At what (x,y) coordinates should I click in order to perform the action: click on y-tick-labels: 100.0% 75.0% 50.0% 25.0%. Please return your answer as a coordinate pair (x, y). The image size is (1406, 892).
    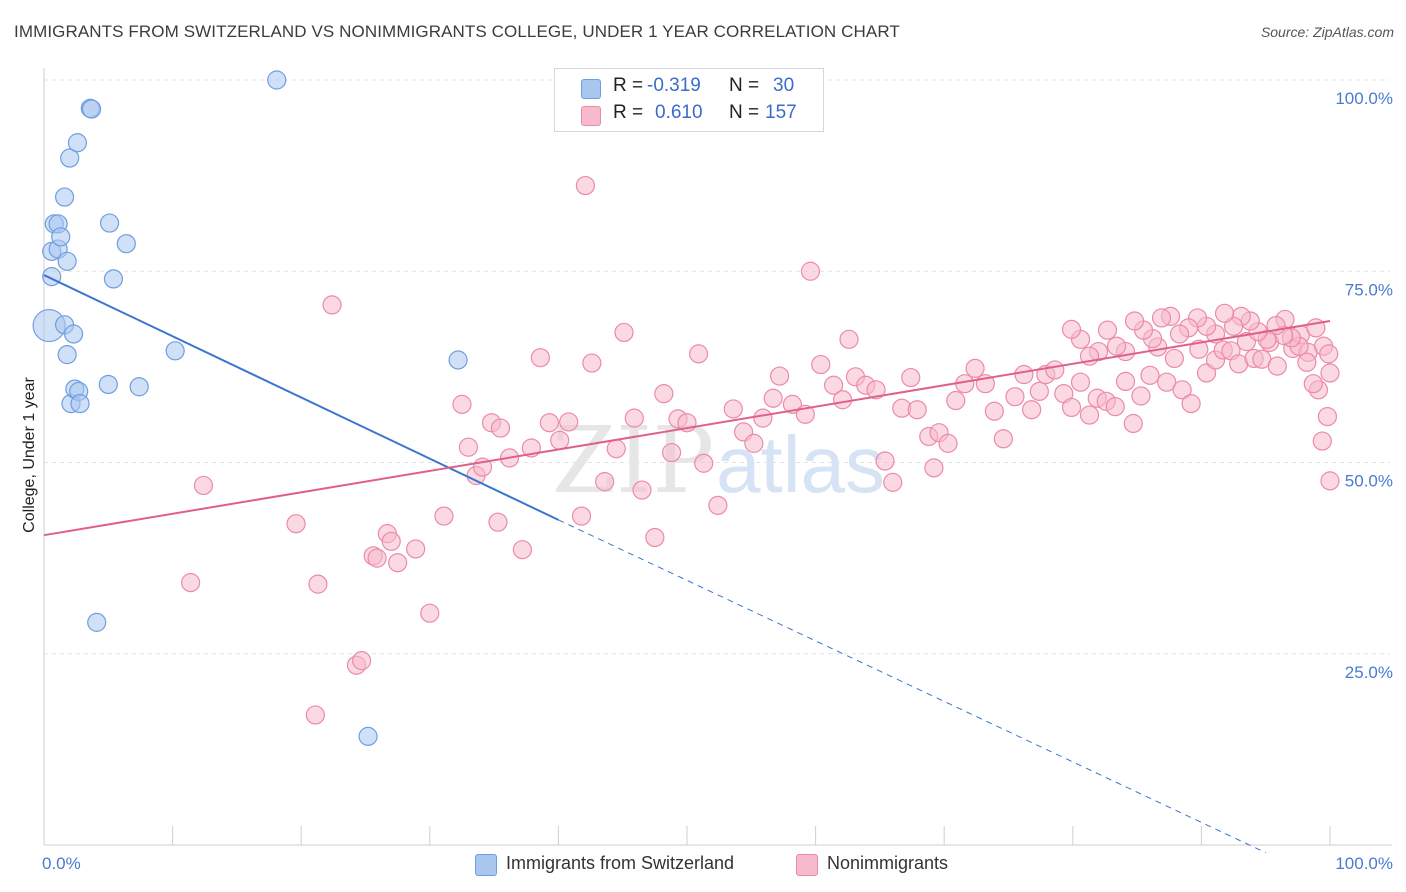
    Looking at the image, I should click on (1364, 385).